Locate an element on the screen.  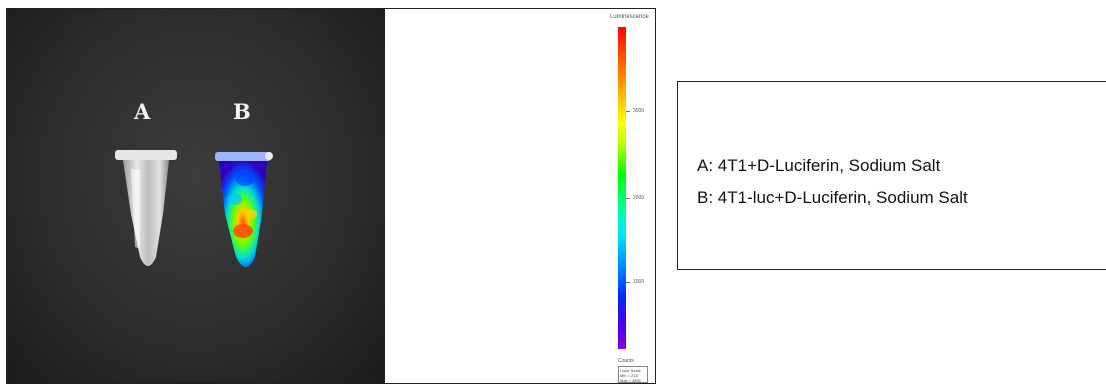
tubes-illustration is located at coordinates (194, 208).